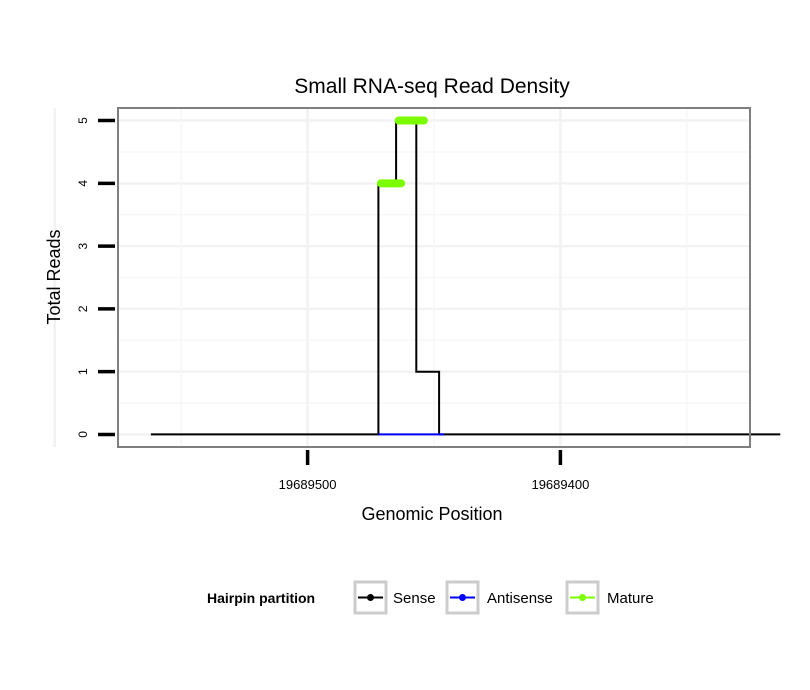 The width and height of the screenshot is (810, 690). I want to click on y-tick-label: 3, so click(83, 245).